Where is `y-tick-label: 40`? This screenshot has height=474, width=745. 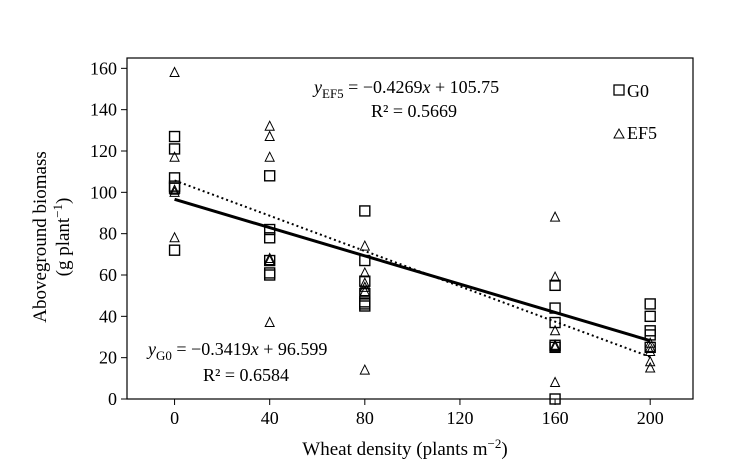
y-tick-label: 40 is located at coordinates (108, 316).